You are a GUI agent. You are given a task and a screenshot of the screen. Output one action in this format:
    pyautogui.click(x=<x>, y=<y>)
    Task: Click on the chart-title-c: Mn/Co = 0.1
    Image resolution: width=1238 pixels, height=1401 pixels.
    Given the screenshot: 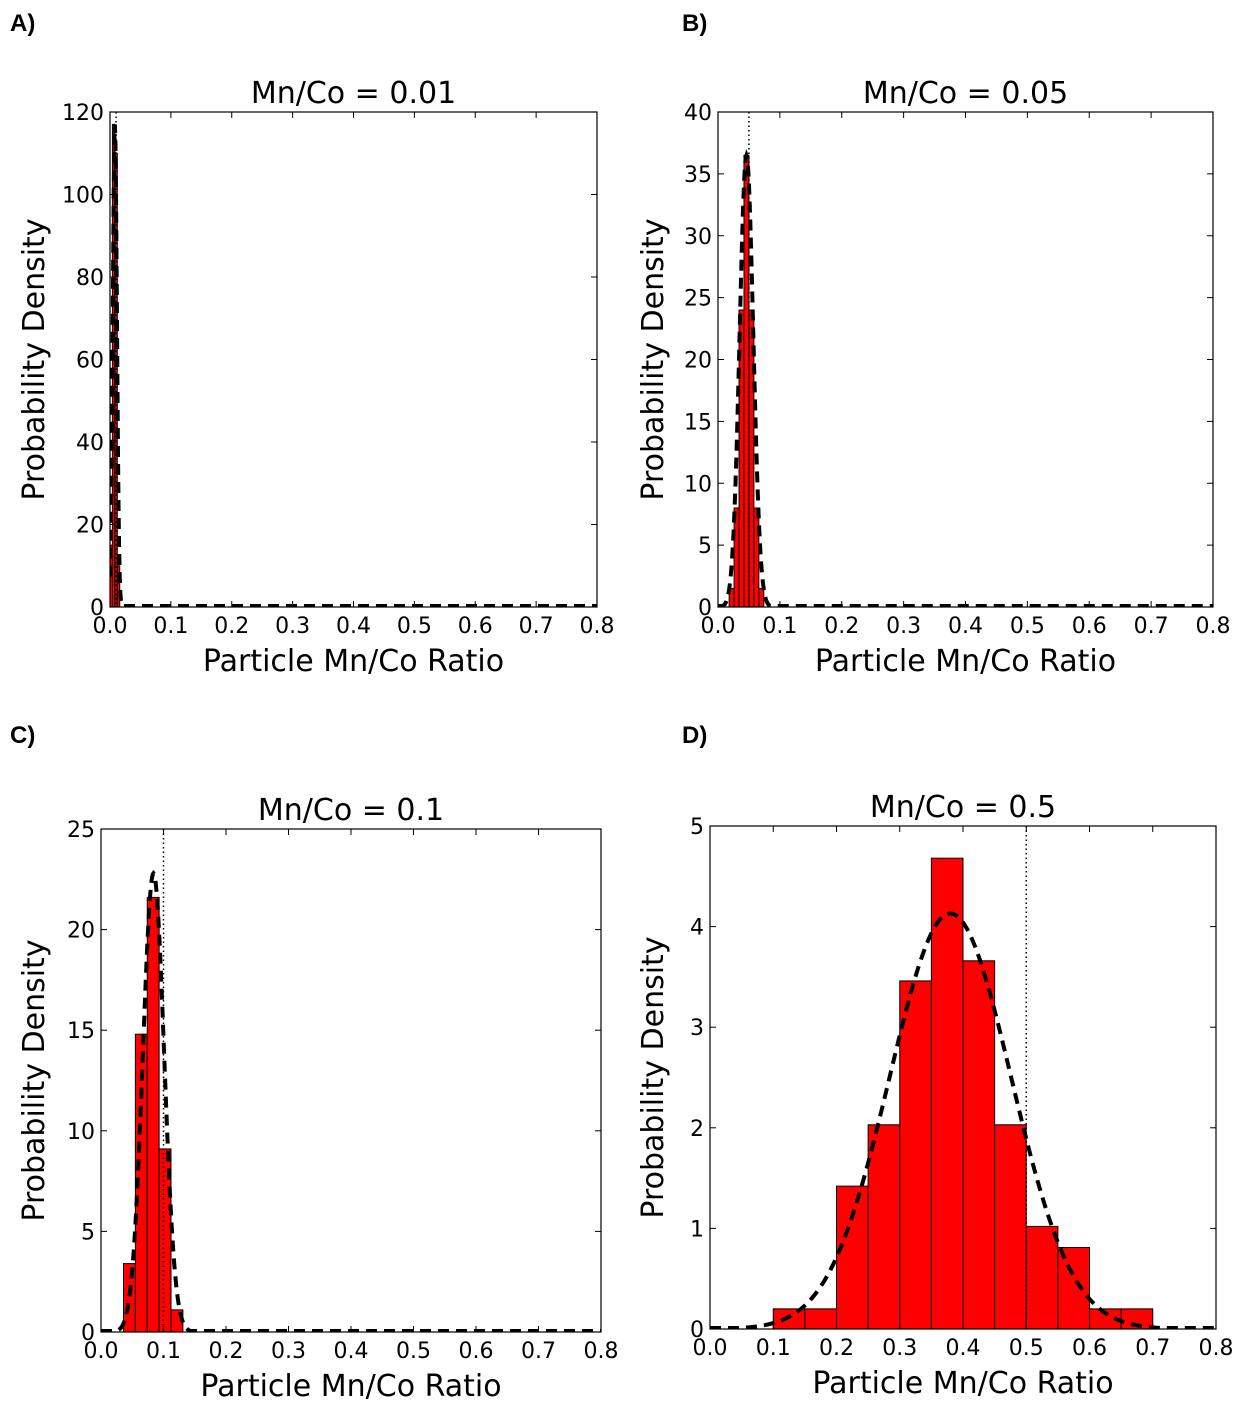 What is the action you would take?
    pyautogui.click(x=351, y=810)
    